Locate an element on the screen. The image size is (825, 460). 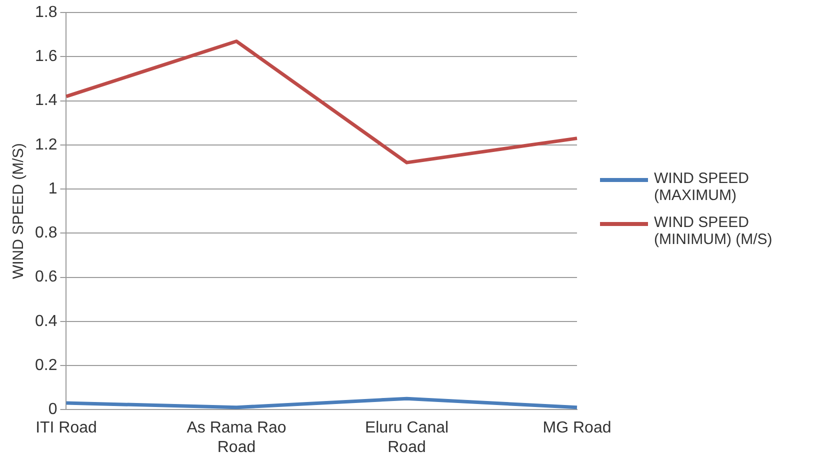
x-tick-label: Eluru Canal Road is located at coordinates (406, 438).